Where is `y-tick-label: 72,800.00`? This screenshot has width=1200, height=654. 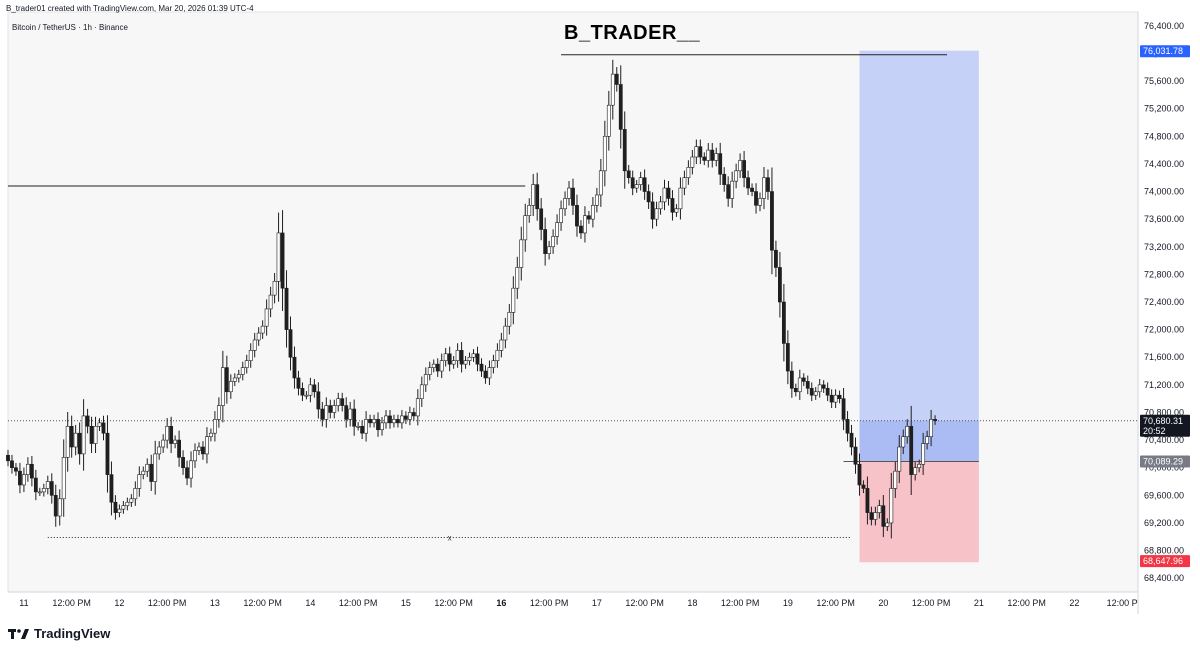
y-tick-label: 72,800.00 is located at coordinates (1164, 274).